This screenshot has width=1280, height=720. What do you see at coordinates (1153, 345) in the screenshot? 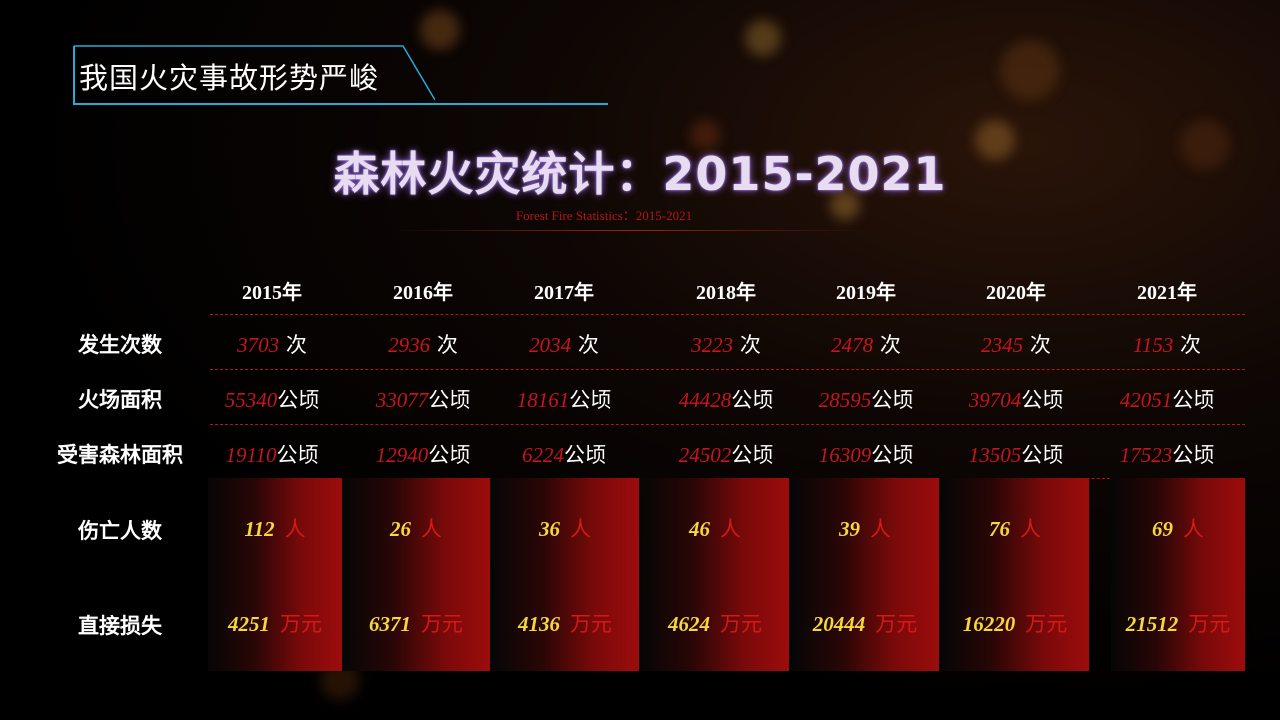
I see `cell-value: 1153` at bounding box center [1153, 345].